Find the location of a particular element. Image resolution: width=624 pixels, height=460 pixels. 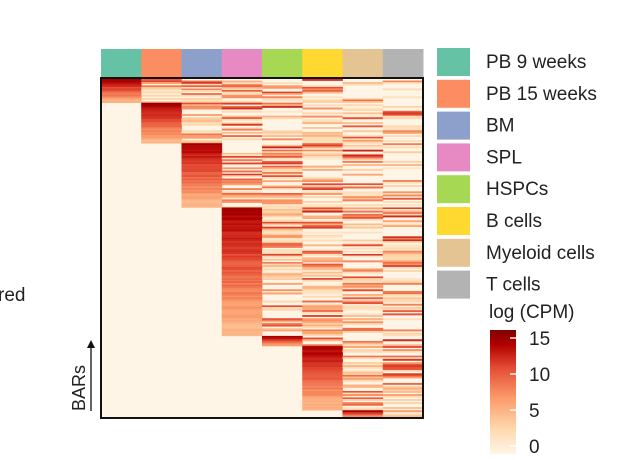

legend-label-pb-9-weeks: PB 9 weeks is located at coordinates (536, 62).